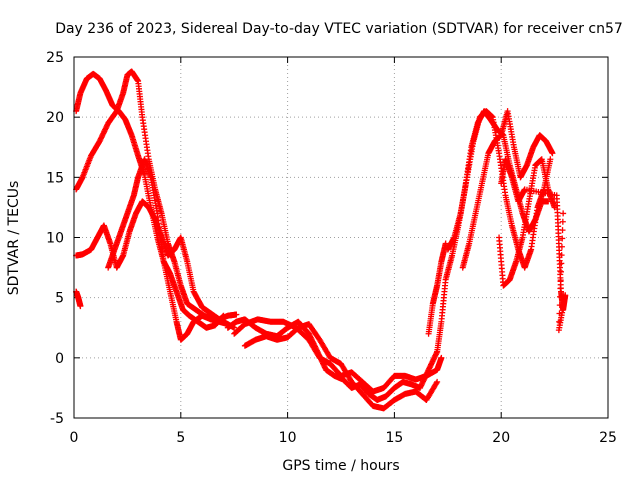 The height and width of the screenshot is (480, 640). I want to click on x-tick-label: 10, so click(288, 438).